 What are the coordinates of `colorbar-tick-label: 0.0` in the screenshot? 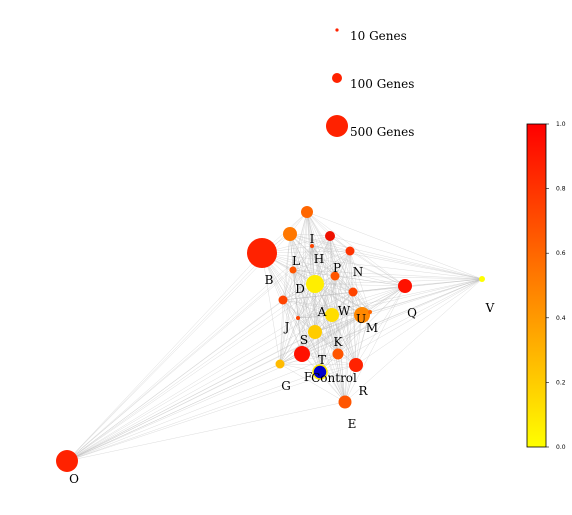 It's located at (561, 447).